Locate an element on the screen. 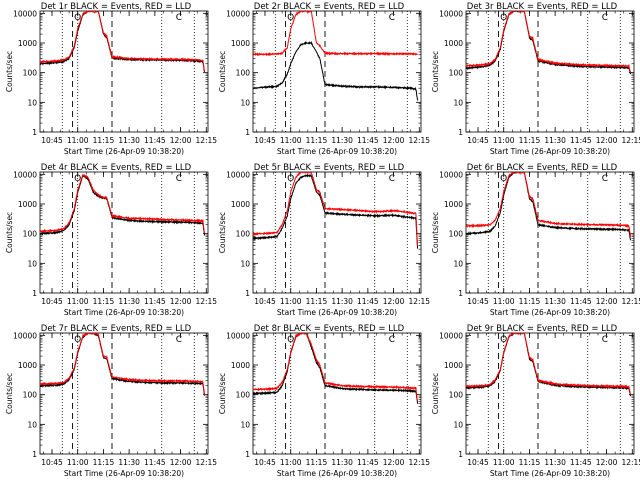  panel-title: Det 1r BLACK = Events, RED = LLD is located at coordinates (116, 7).